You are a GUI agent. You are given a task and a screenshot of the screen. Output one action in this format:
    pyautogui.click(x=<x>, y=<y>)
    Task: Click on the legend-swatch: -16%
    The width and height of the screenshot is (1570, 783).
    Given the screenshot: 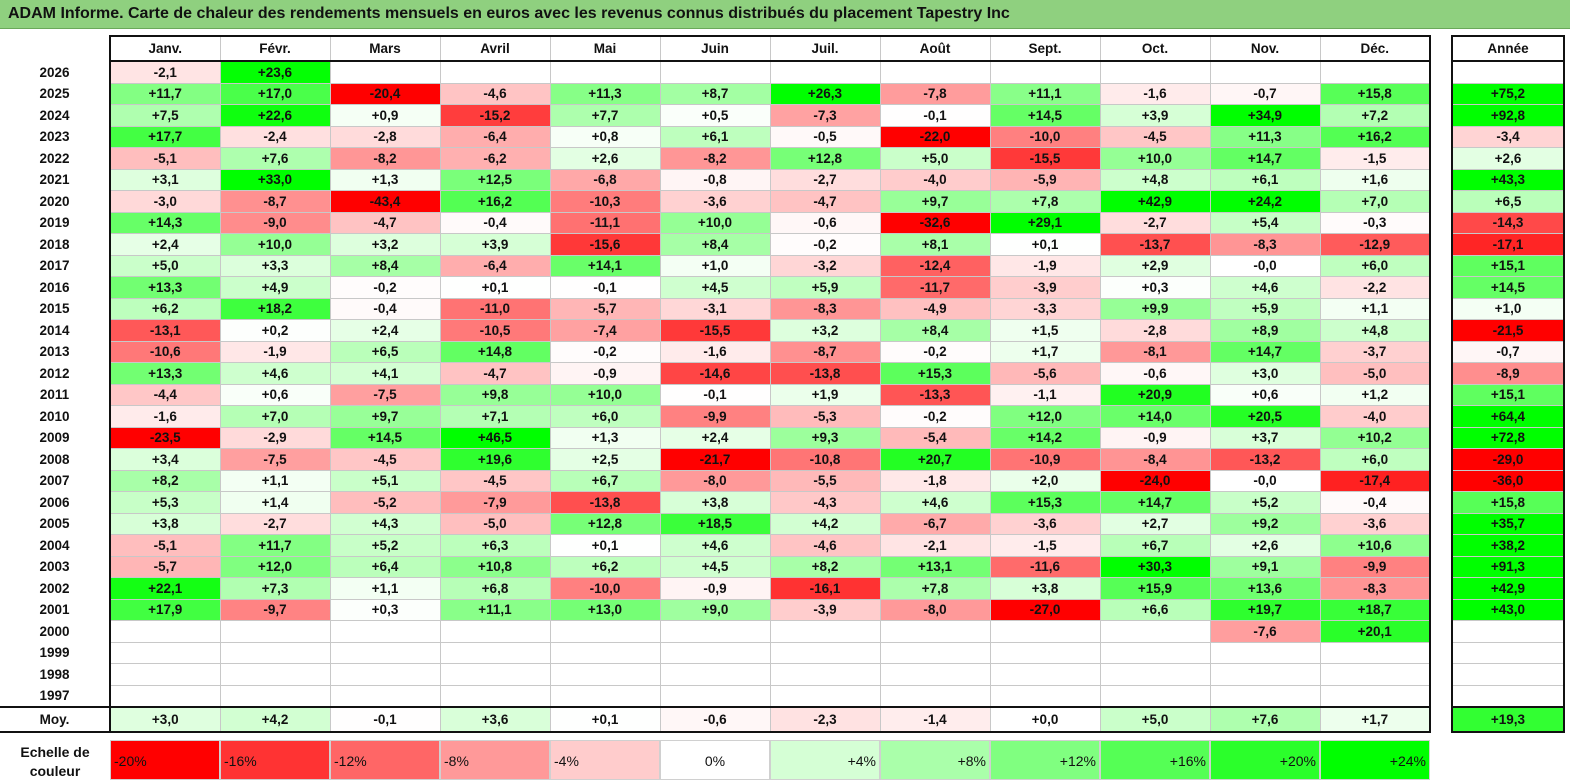 What is the action you would take?
    pyautogui.click(x=275, y=760)
    